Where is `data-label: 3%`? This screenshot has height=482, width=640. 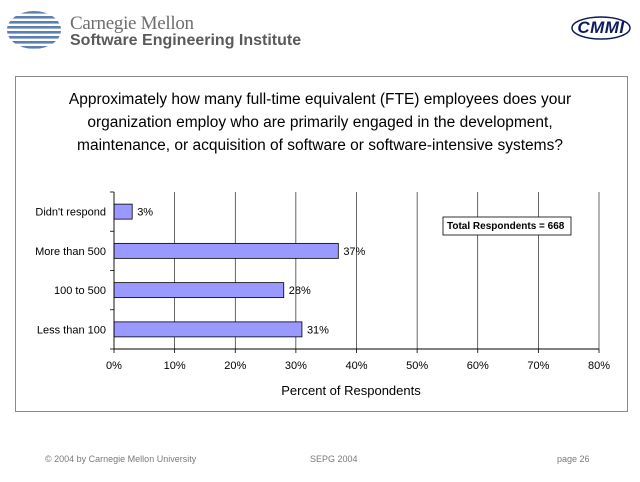 data-label: 3% is located at coordinates (145, 213).